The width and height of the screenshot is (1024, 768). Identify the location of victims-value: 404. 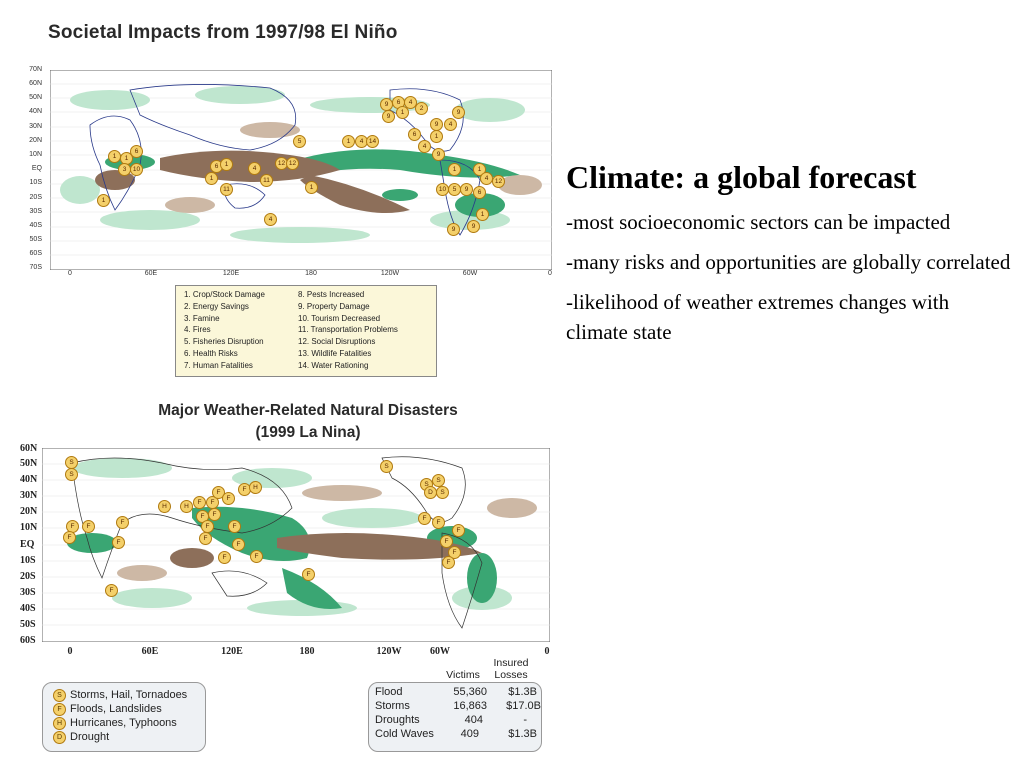
(473, 720).